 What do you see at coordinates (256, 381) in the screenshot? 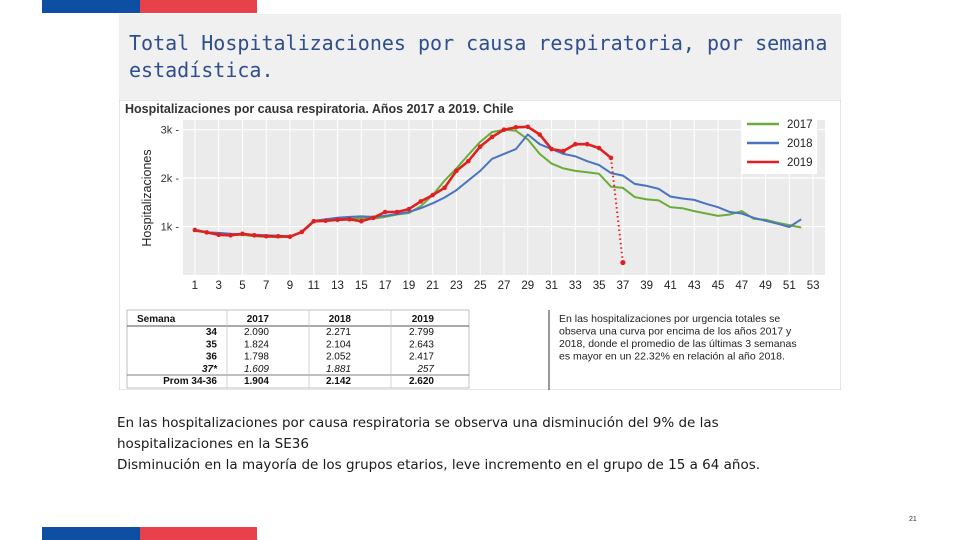
I see `table-cell: 1.904` at bounding box center [256, 381].